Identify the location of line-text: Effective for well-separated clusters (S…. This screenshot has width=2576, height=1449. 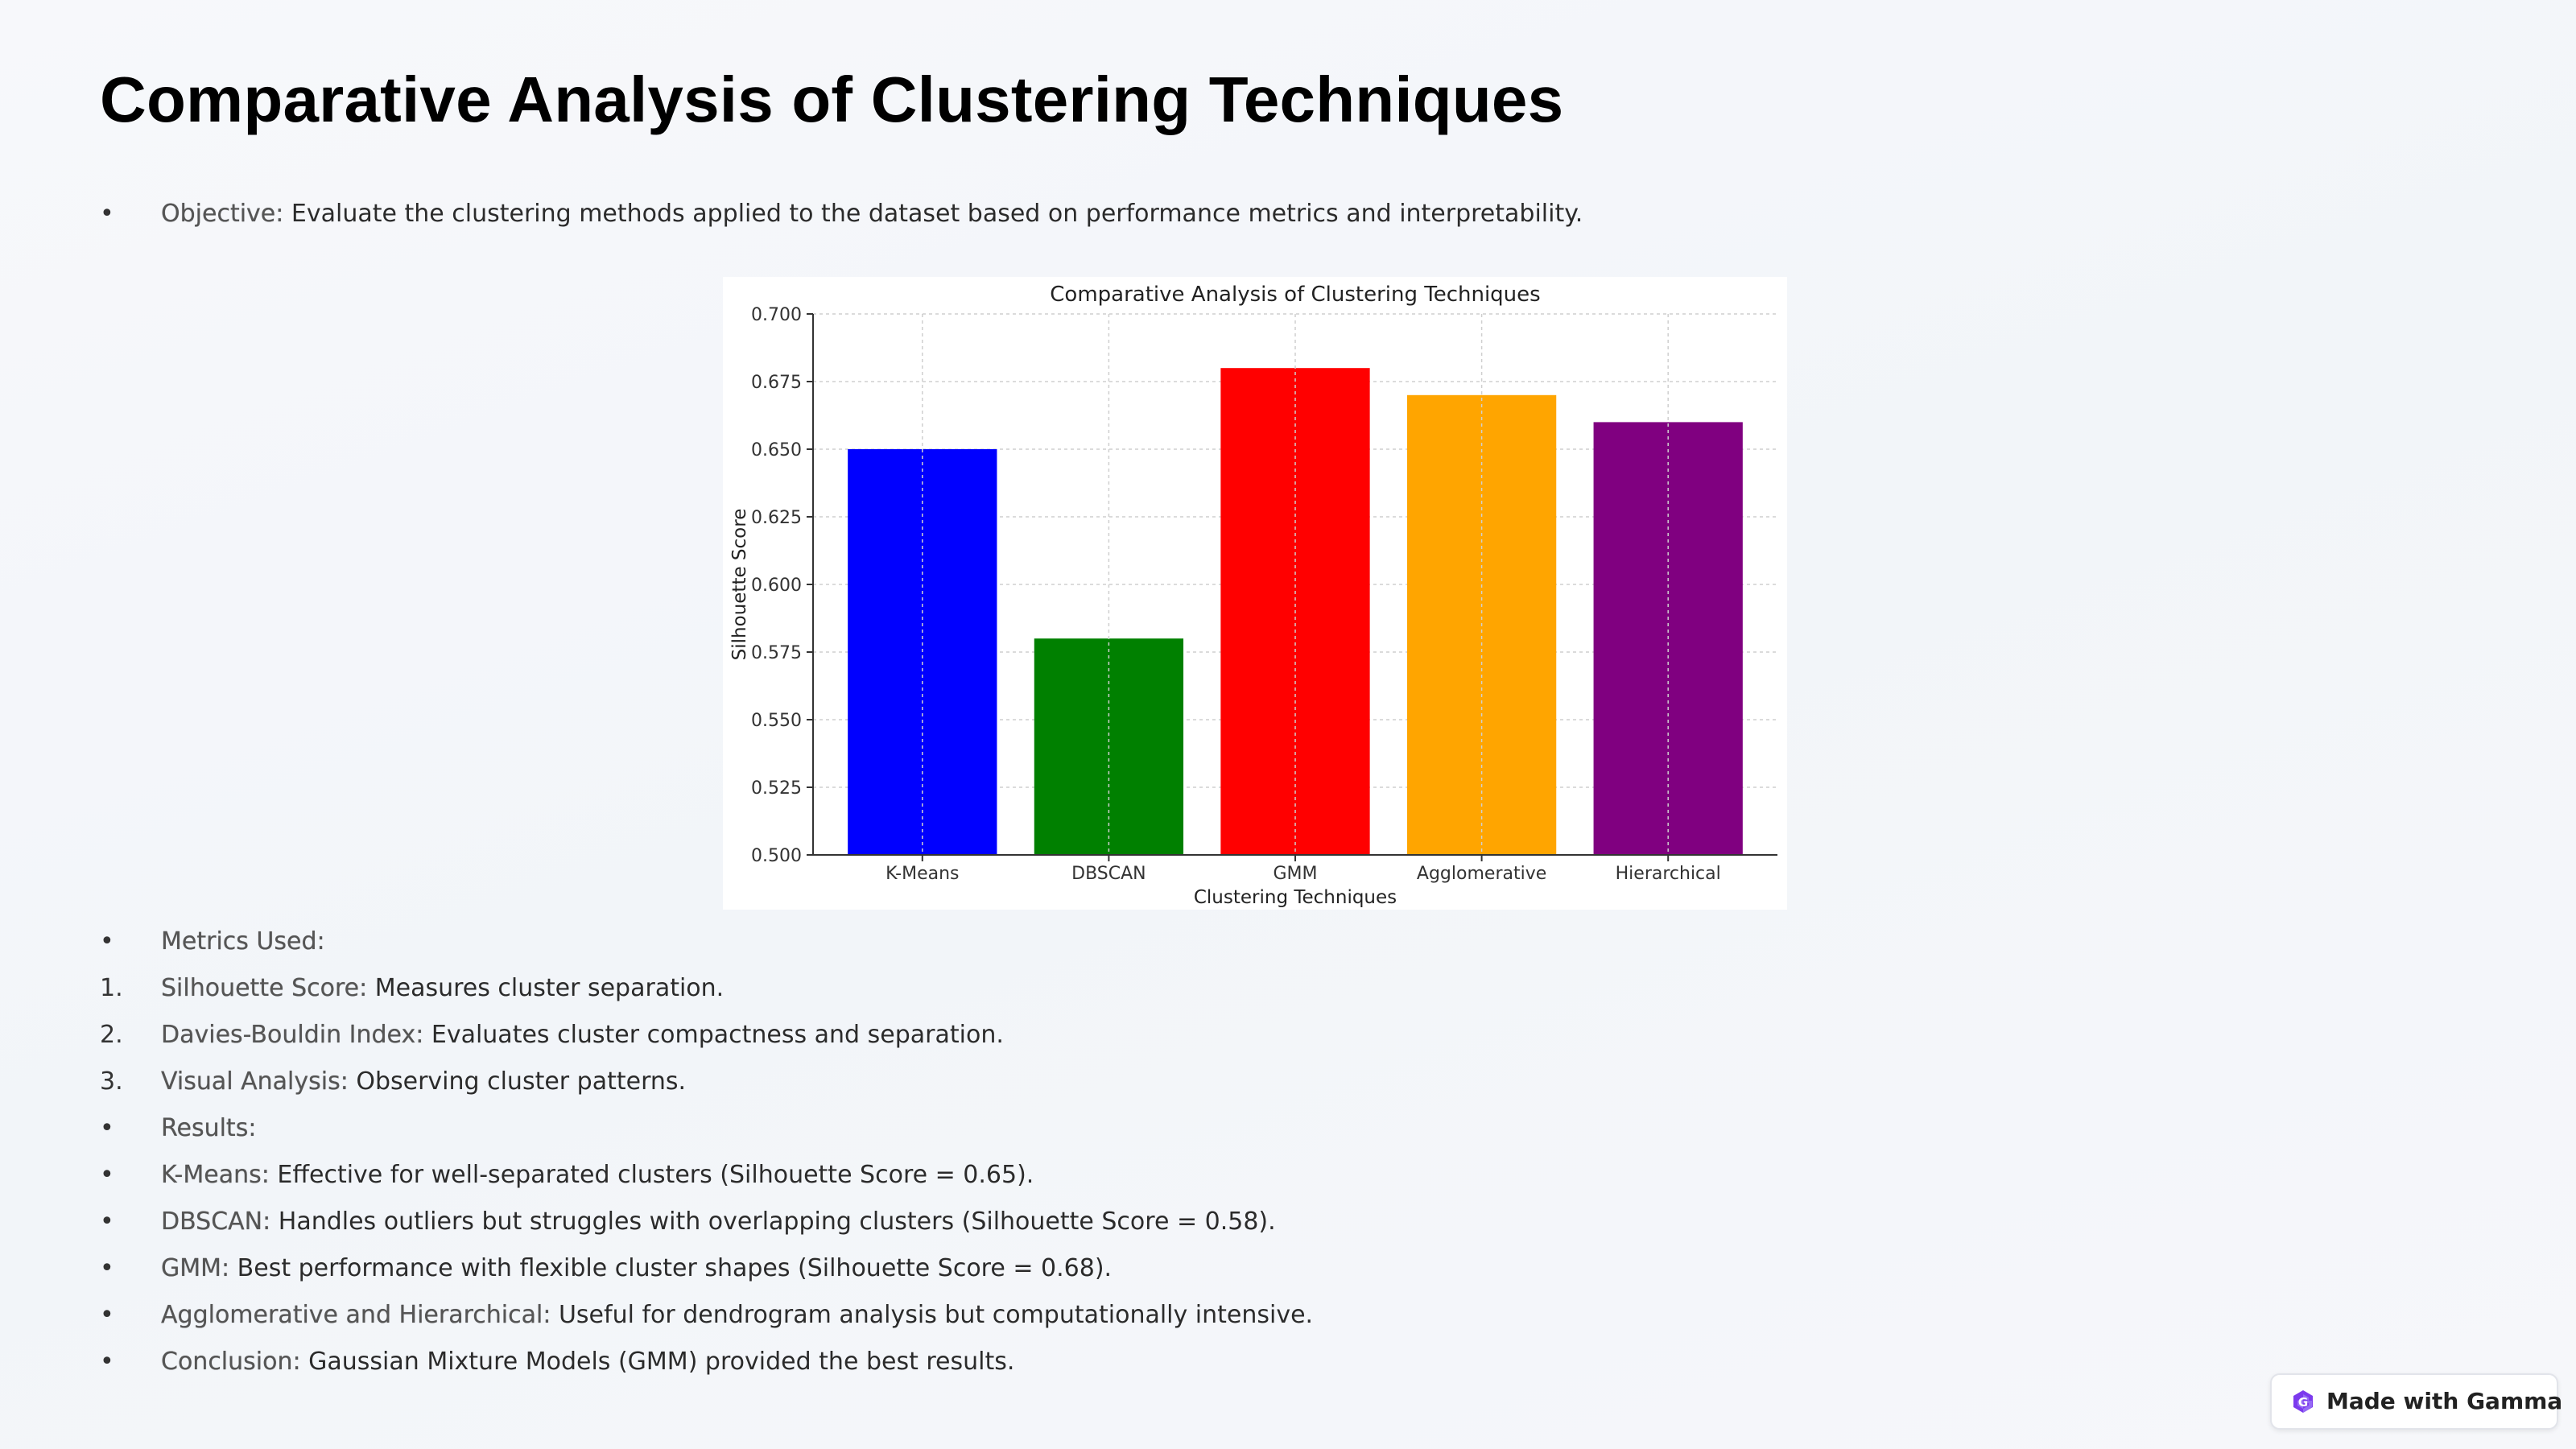
(651, 1175).